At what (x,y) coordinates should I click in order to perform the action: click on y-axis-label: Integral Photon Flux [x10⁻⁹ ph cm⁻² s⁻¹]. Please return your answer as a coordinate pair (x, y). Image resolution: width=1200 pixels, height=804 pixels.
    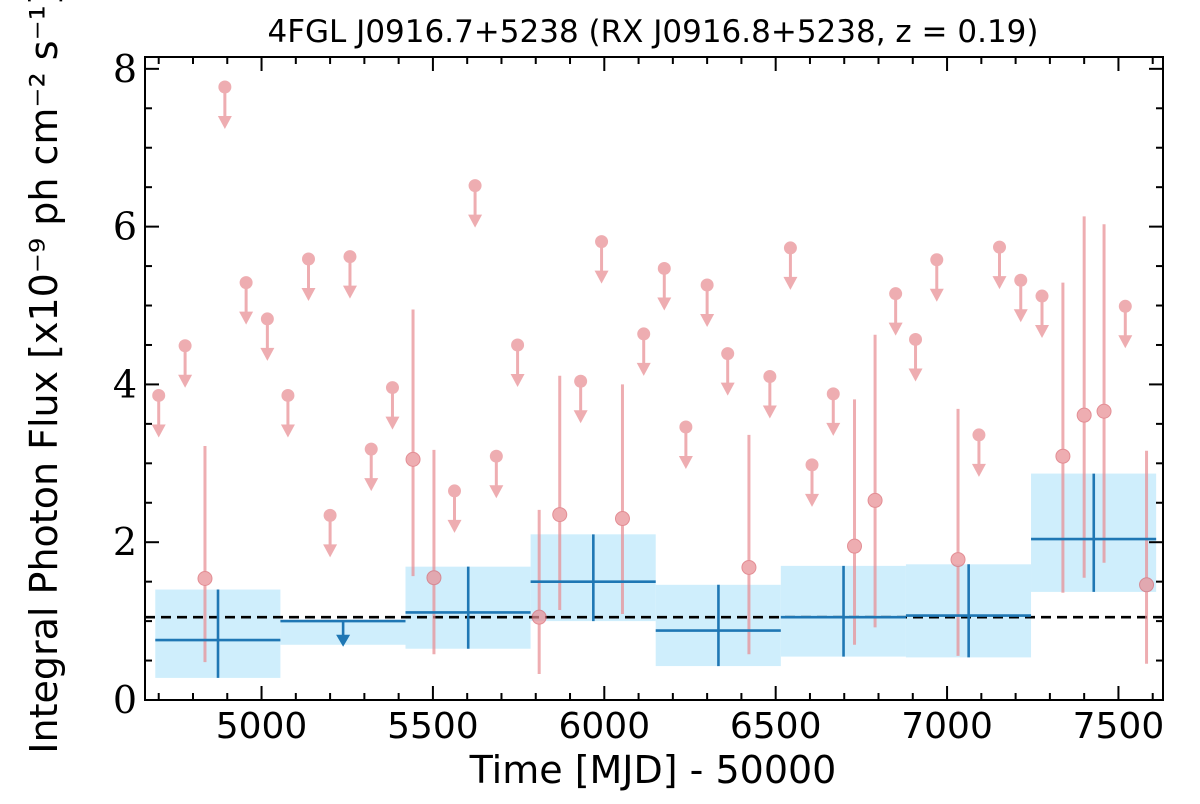
    Looking at the image, I should click on (44, 377).